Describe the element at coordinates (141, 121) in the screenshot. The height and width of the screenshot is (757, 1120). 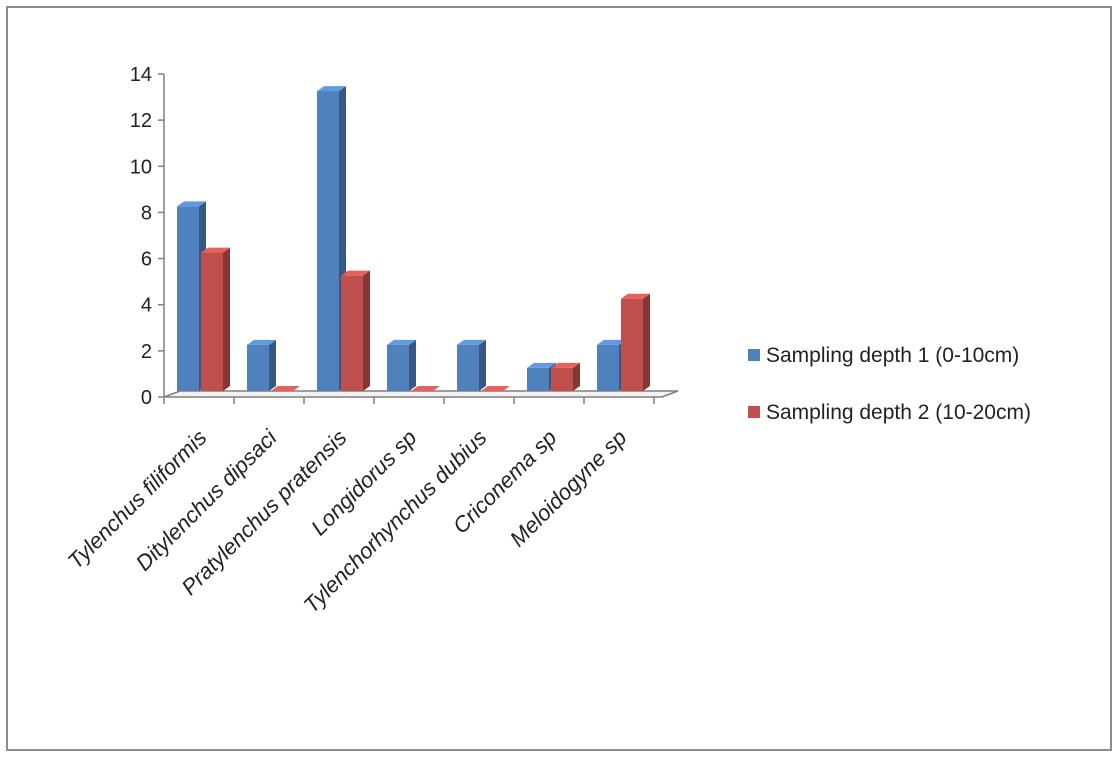
I see `y-tick-label: 12` at that location.